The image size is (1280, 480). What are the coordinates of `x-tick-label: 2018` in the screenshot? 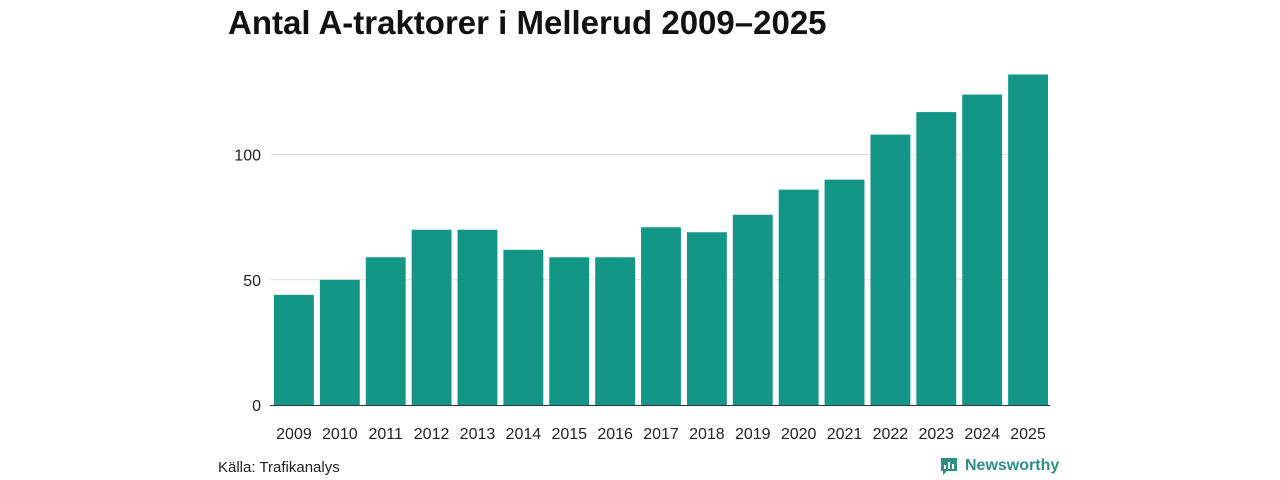 It's located at (707, 434).